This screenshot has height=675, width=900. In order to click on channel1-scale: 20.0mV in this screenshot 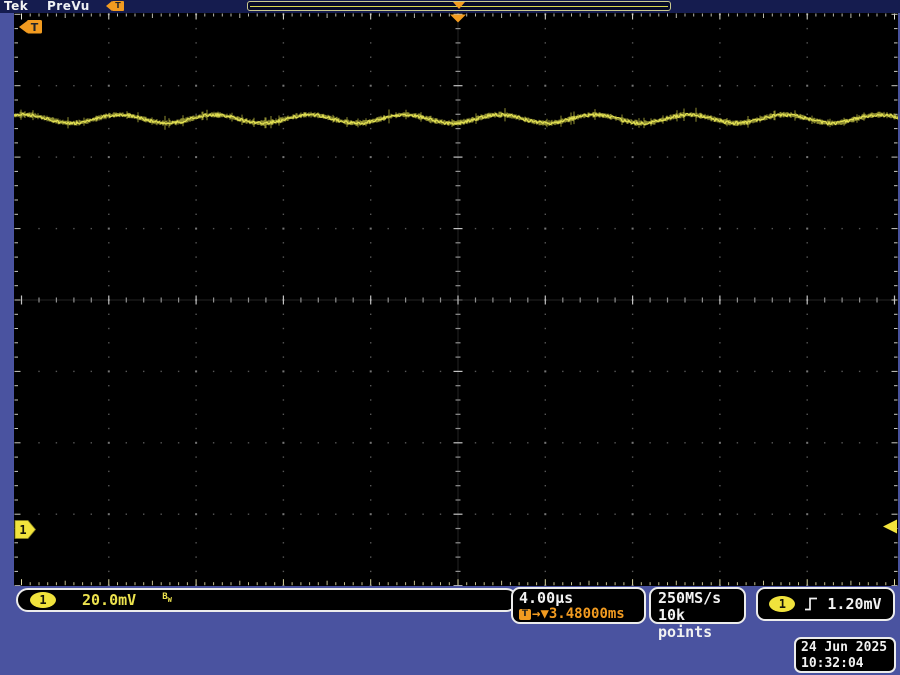, I will do `click(109, 600)`.